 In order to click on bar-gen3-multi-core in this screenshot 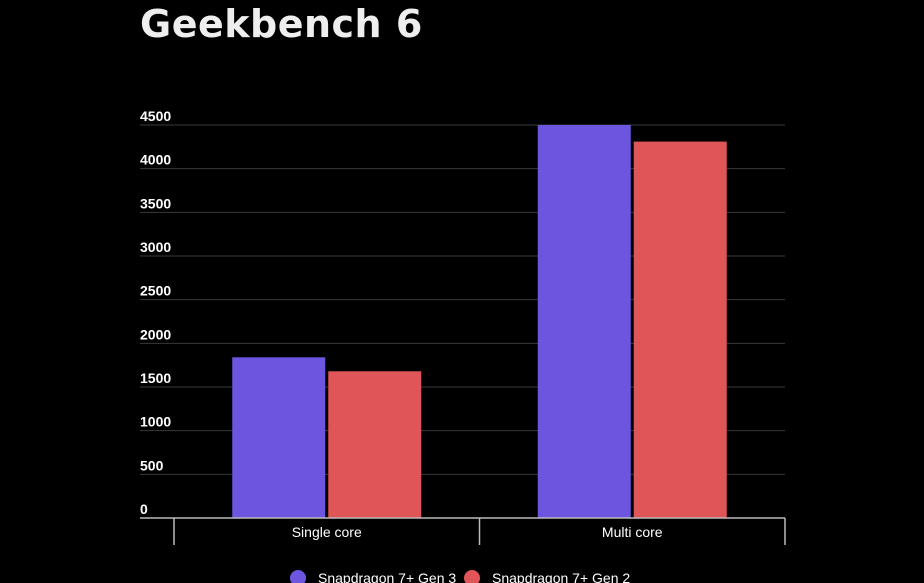, I will do `click(584, 321)`.